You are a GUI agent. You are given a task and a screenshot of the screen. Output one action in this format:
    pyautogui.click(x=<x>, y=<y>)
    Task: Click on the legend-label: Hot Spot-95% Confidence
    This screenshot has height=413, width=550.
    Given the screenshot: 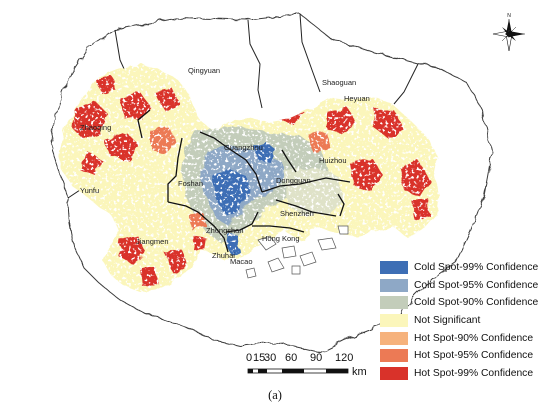 What is the action you would take?
    pyautogui.click(x=474, y=356)
    